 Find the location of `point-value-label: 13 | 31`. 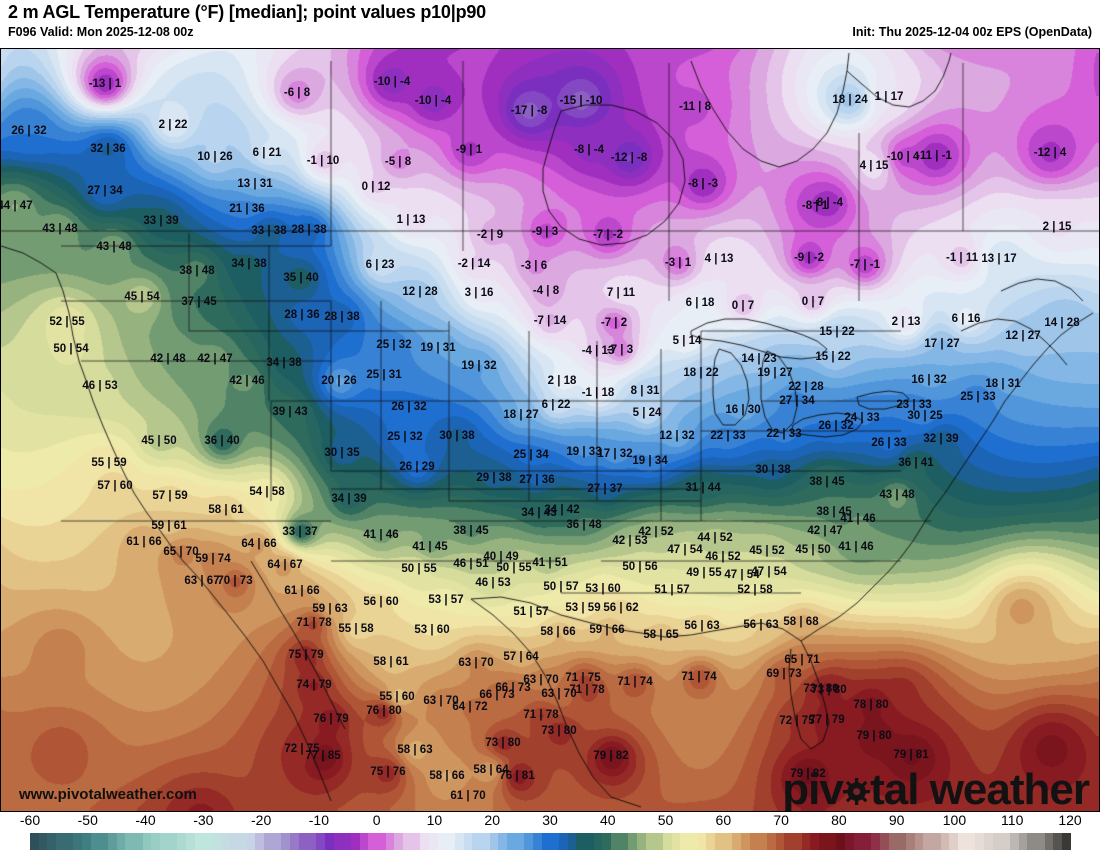

point-value-label: 13 | 31 is located at coordinates (255, 184).